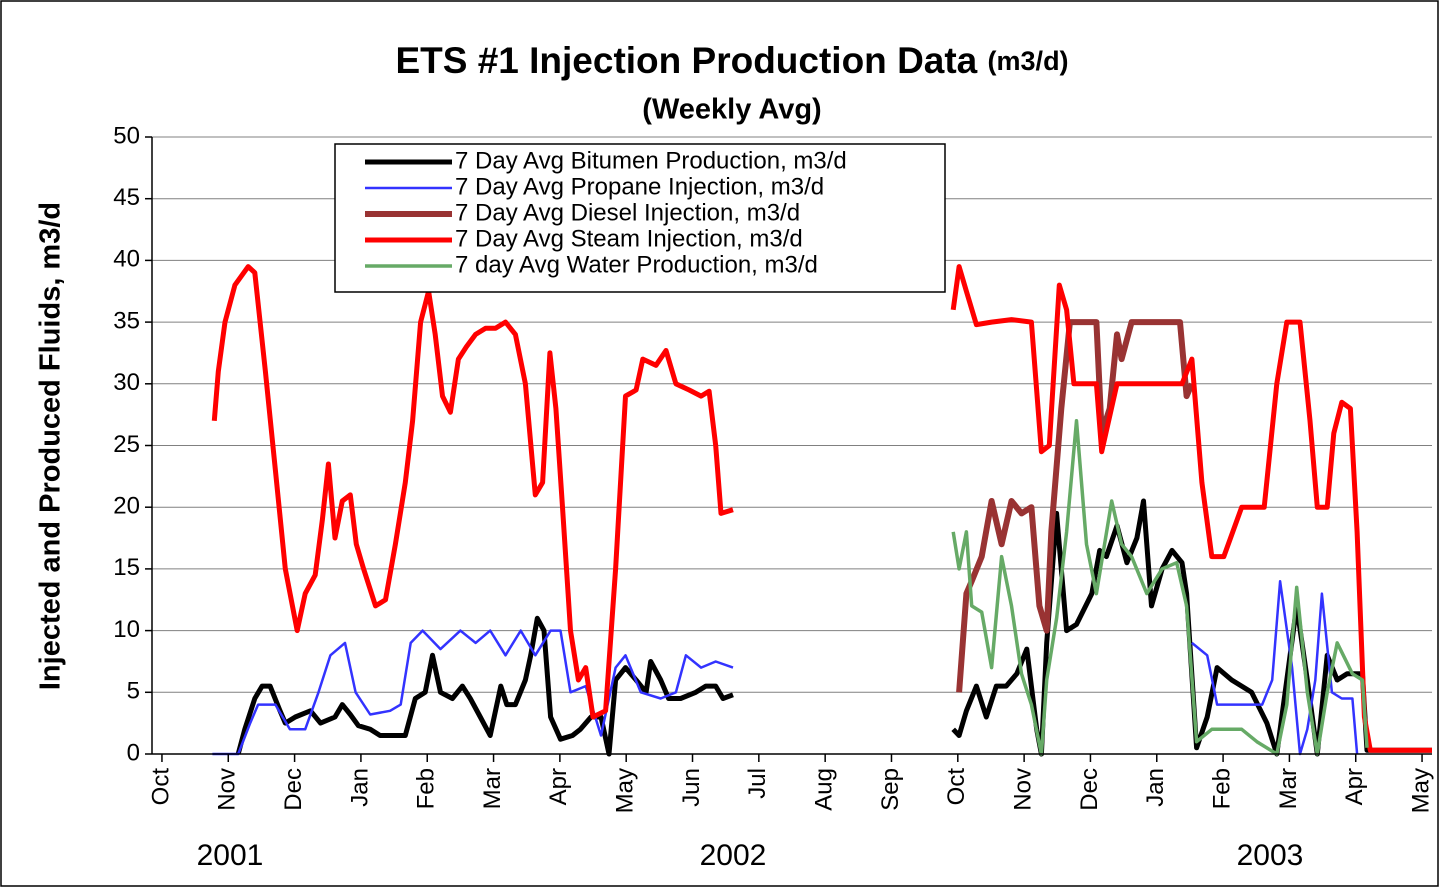  I want to click on y-tick-label: 45, so click(126, 197).